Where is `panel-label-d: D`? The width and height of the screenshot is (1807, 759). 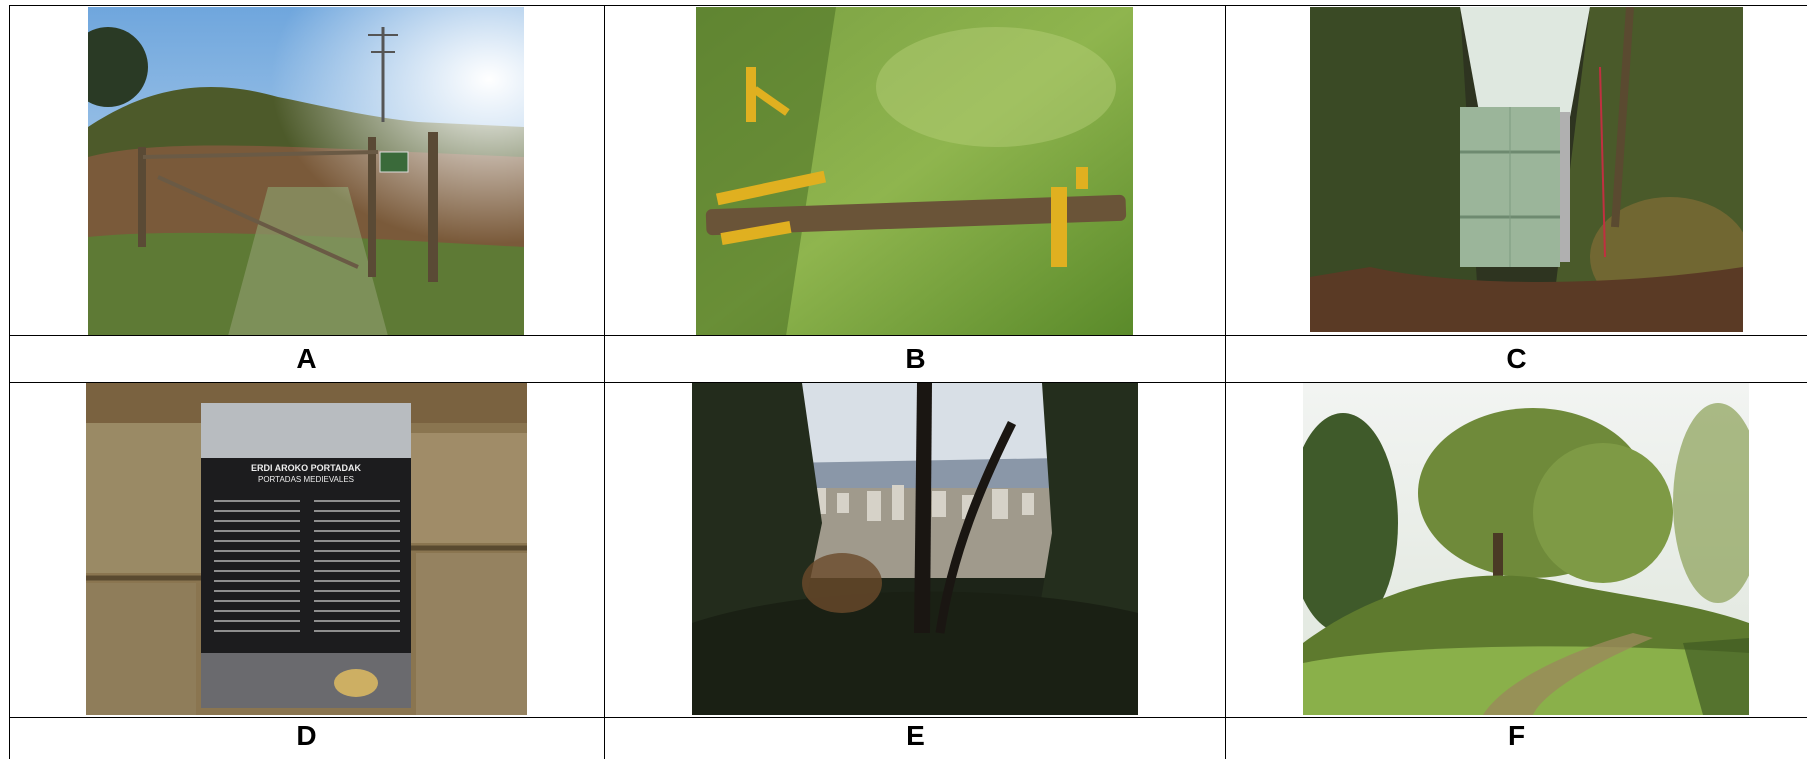
panel-label-d: D is located at coordinates (306, 735).